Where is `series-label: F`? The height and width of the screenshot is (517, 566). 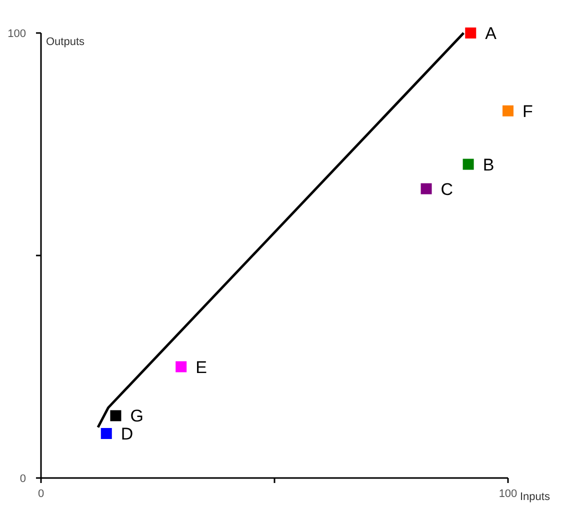 series-label: F is located at coordinates (527, 111).